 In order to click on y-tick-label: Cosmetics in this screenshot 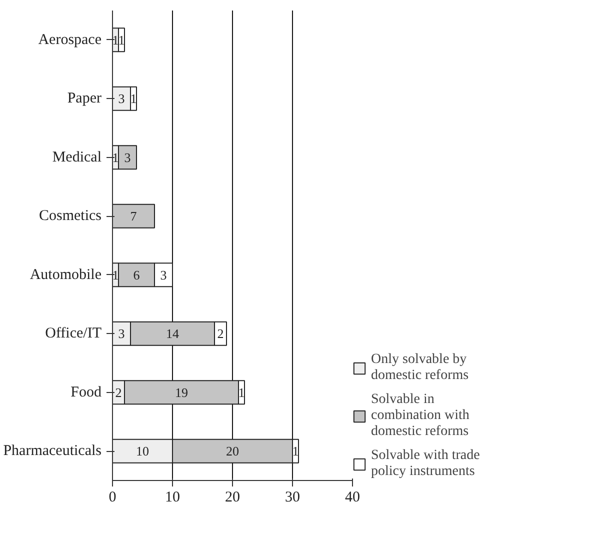, I will do `click(70, 216)`.